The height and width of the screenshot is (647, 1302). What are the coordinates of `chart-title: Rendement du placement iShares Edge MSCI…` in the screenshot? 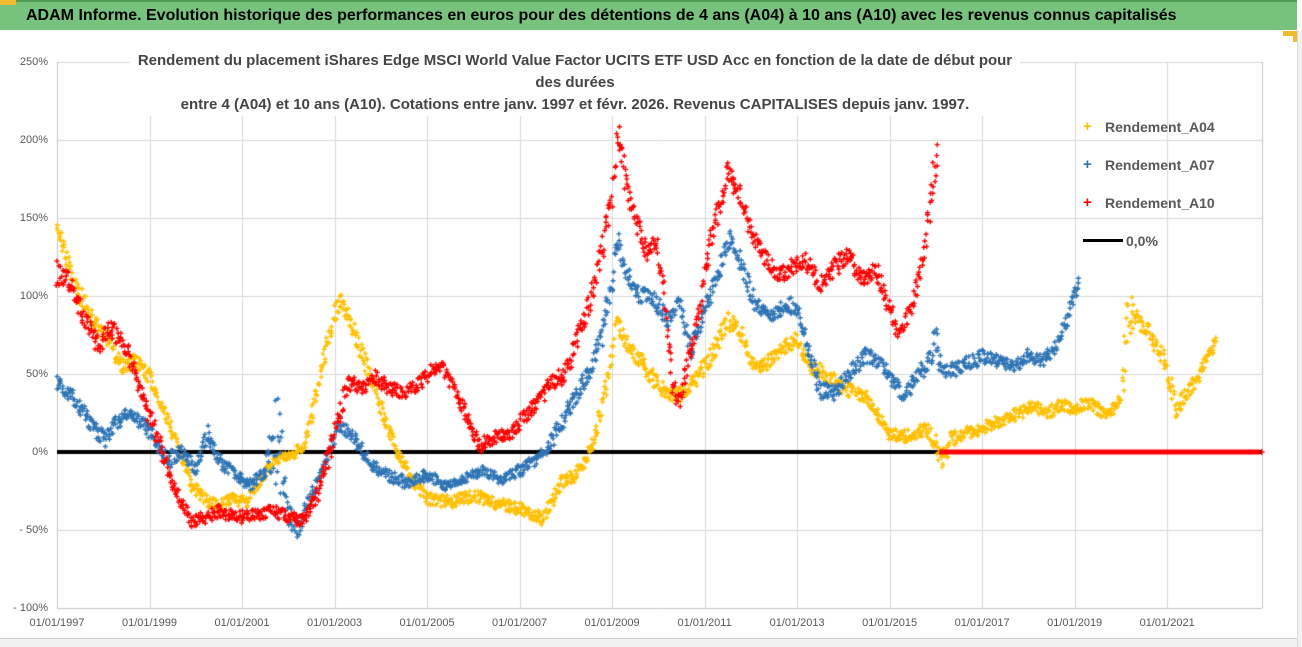 It's located at (575, 83).